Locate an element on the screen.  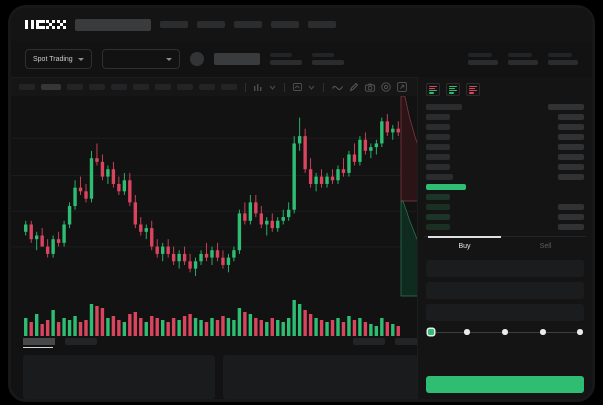
tab-buy: Buy is located at coordinates (464, 245).